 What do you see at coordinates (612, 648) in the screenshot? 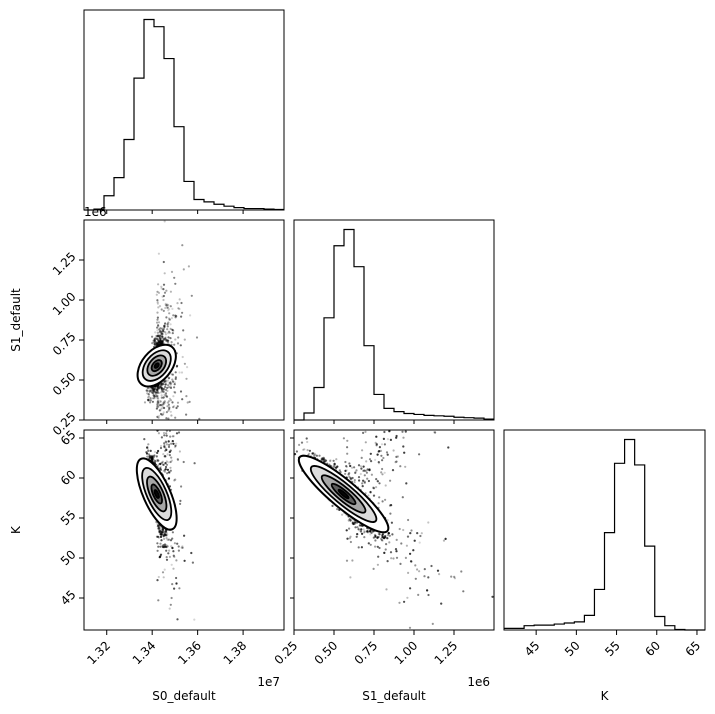
I see `x-tick-label: 55` at bounding box center [612, 648].